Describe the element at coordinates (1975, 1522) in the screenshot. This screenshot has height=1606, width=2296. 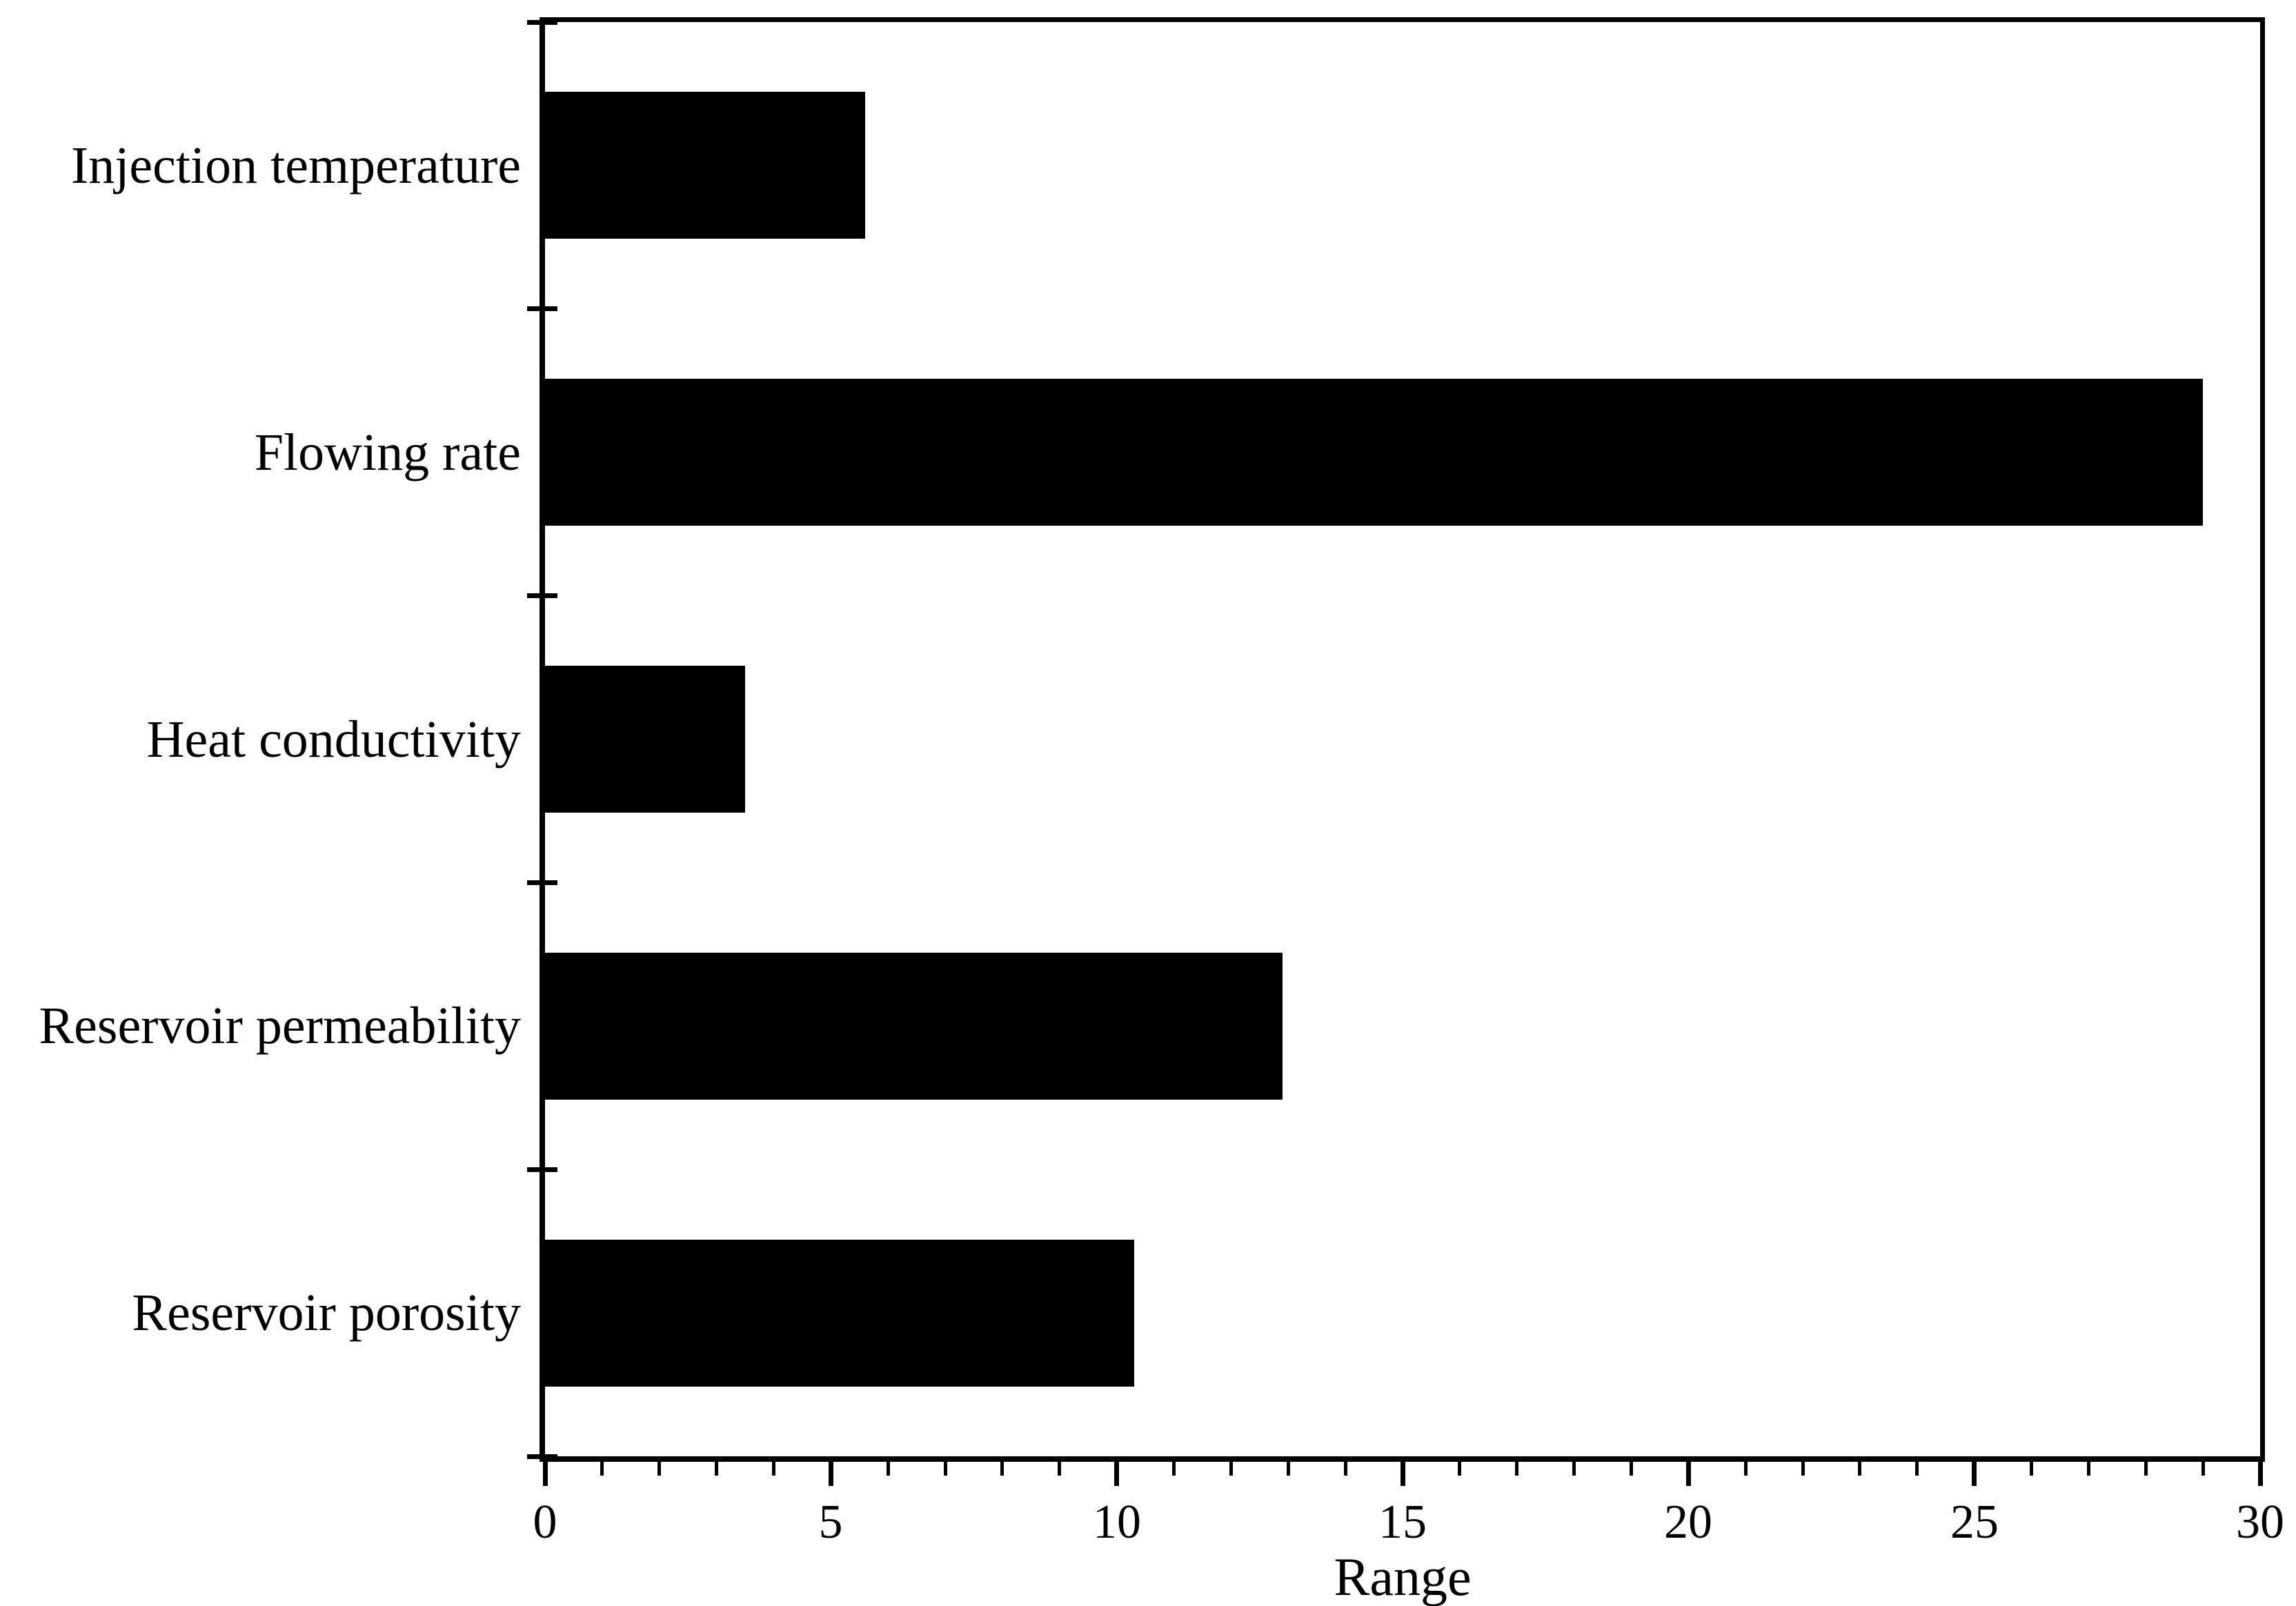
I see `x-axis-tick-label: 25` at that location.